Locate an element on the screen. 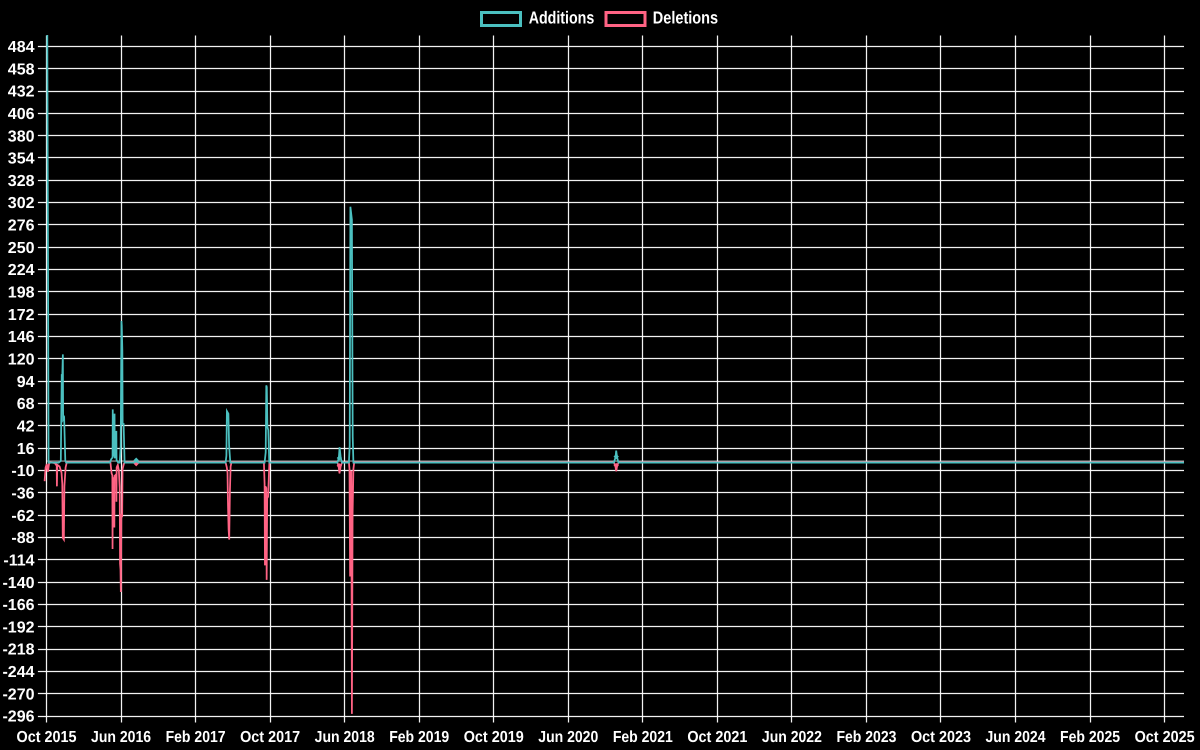  svg-text: 224 is located at coordinates (21, 270).